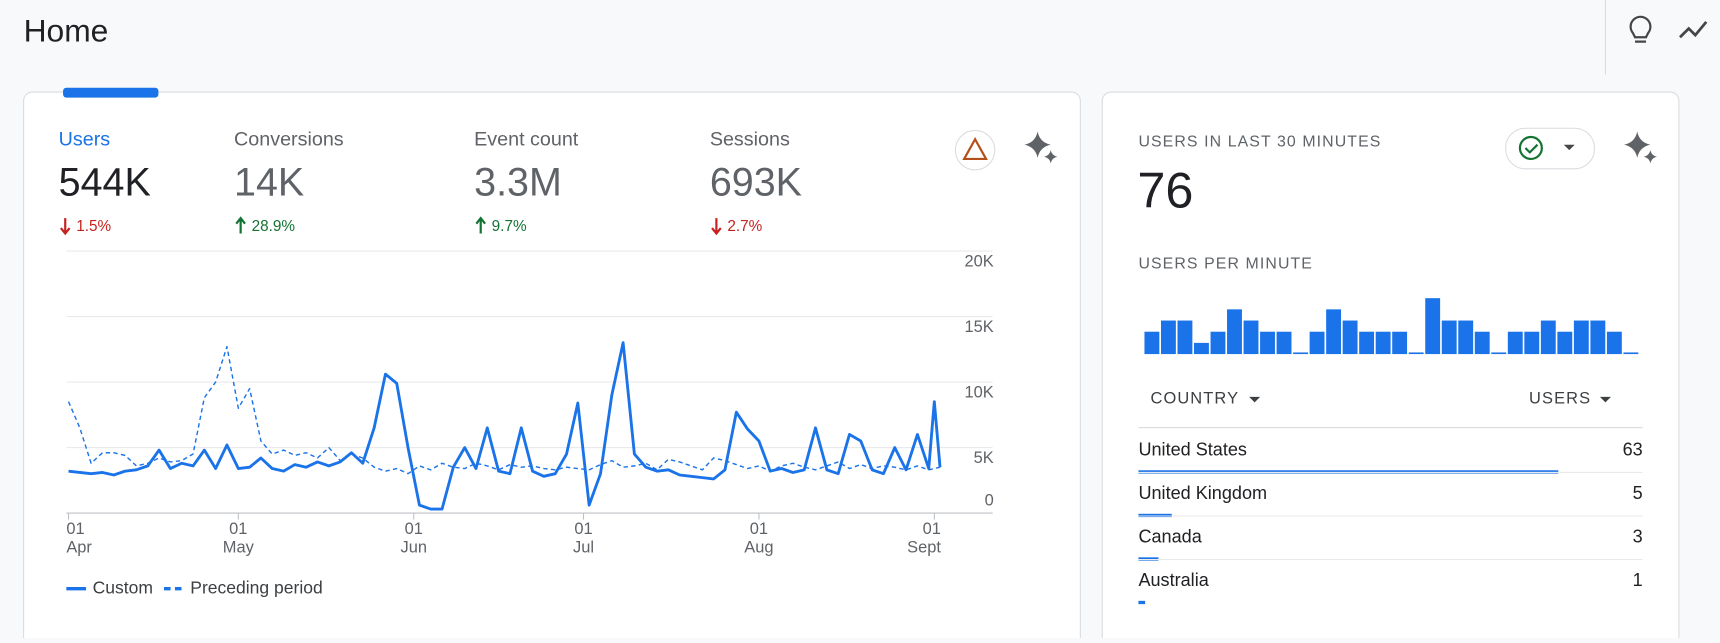 This screenshot has height=643, width=1720. Describe the element at coordinates (1192, 449) in the screenshot. I see `country-name: United States` at that location.